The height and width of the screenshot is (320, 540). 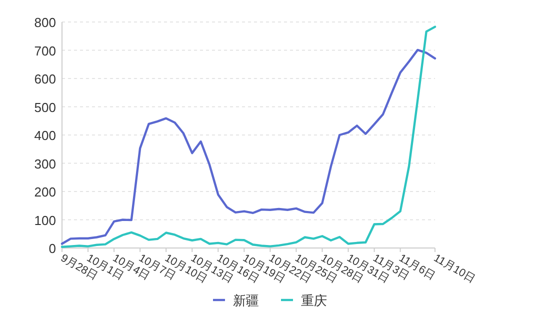 What do you see at coordinates (45, 164) in the screenshot?
I see `y-tick-label: 300` at bounding box center [45, 164].